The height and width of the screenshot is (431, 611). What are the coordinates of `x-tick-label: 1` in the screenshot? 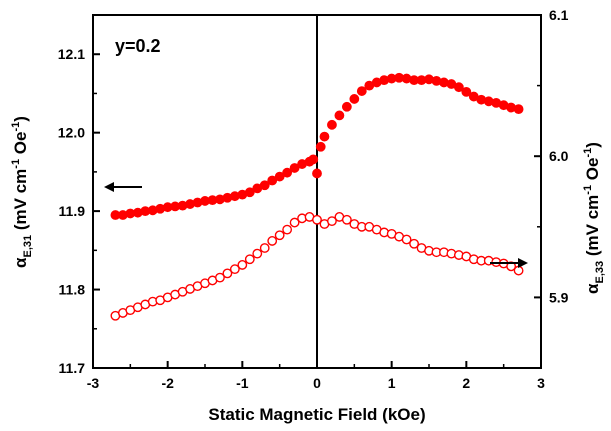 It's located at (392, 383).